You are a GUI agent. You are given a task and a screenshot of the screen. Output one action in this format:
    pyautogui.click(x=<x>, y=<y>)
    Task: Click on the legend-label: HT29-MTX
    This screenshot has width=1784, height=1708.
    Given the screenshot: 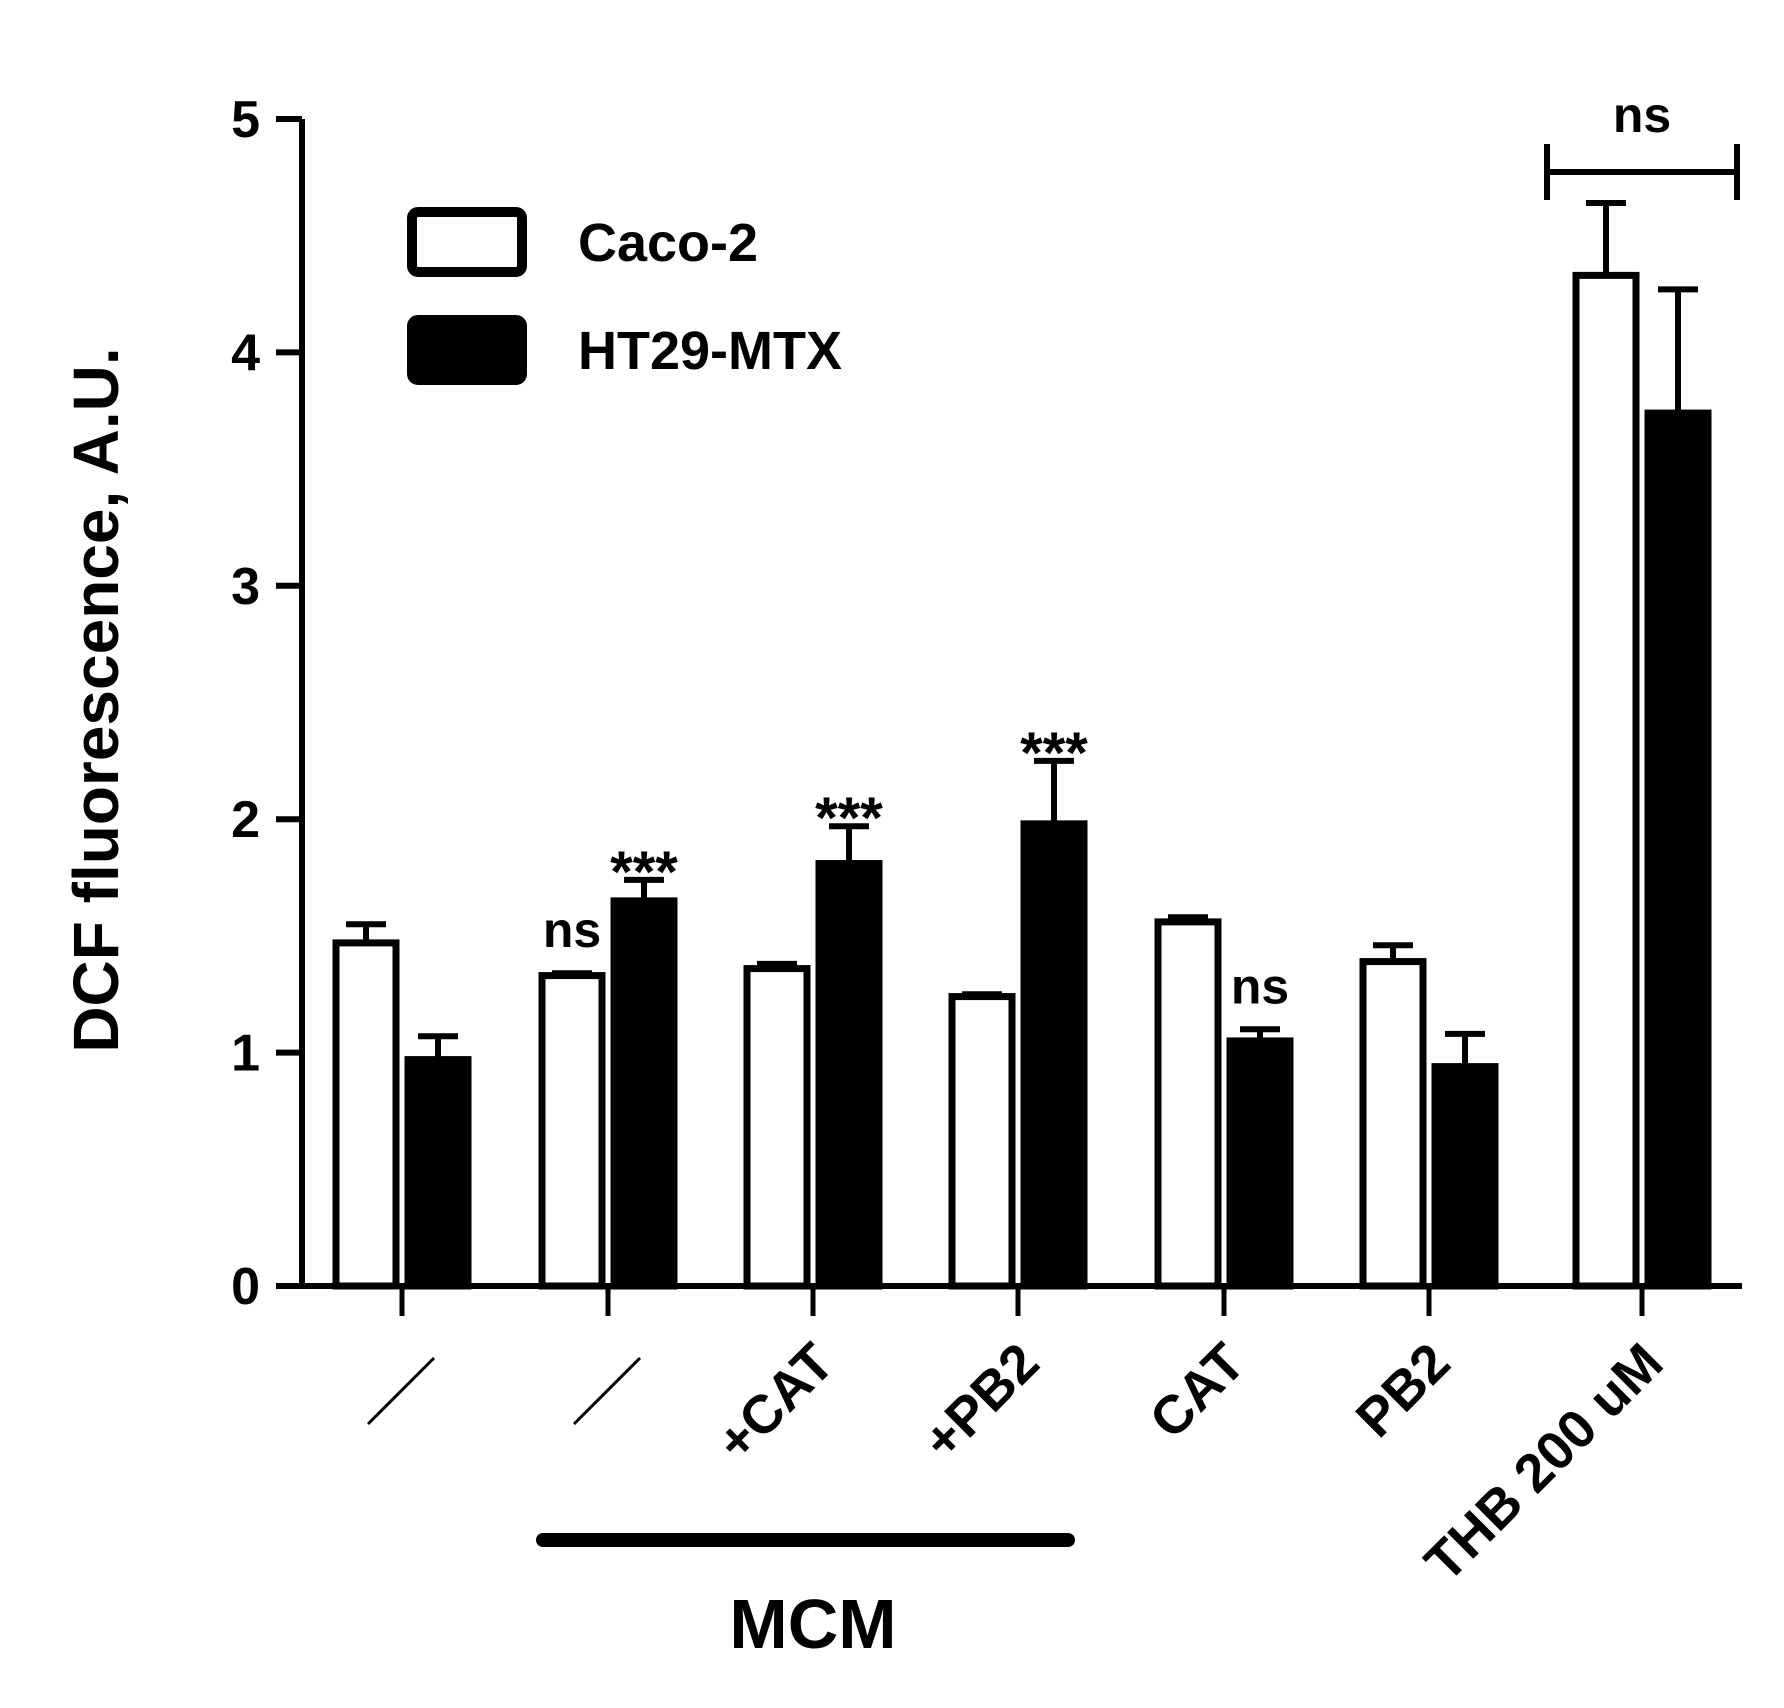 What is the action you would take?
    pyautogui.click(x=710, y=351)
    